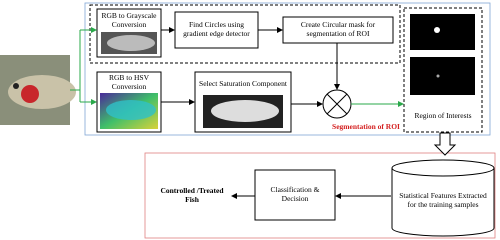 This screenshot has width=500, height=240. What do you see at coordinates (129, 20) in the screenshot?
I see `node-label: RGB to Grayscale Conversion` at bounding box center [129, 20].